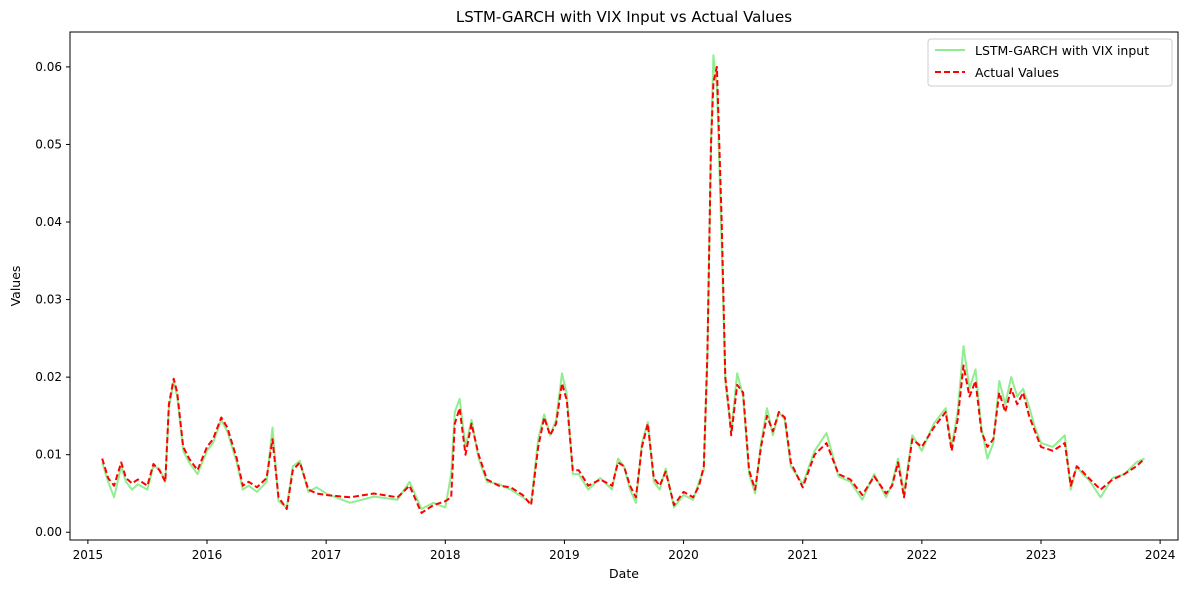  I want to click on y-tick-label: 0.01, so click(48, 455).